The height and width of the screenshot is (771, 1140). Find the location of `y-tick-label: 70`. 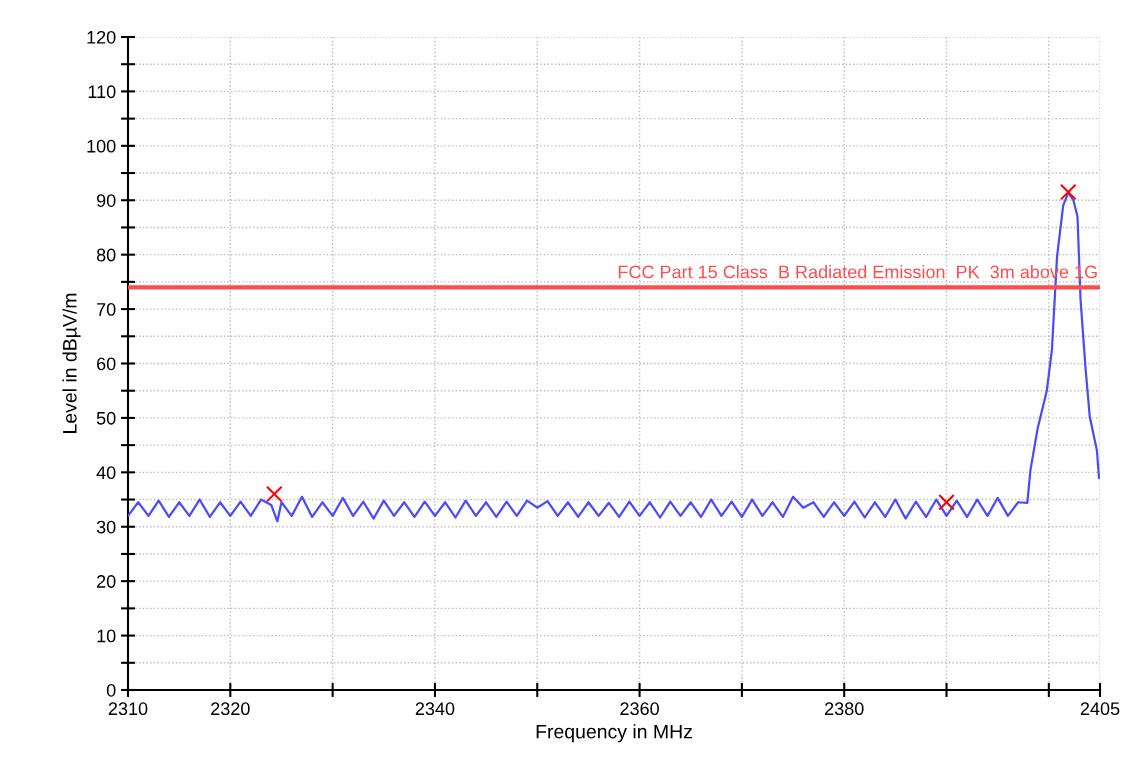

y-tick-label: 70 is located at coordinates (106, 309).